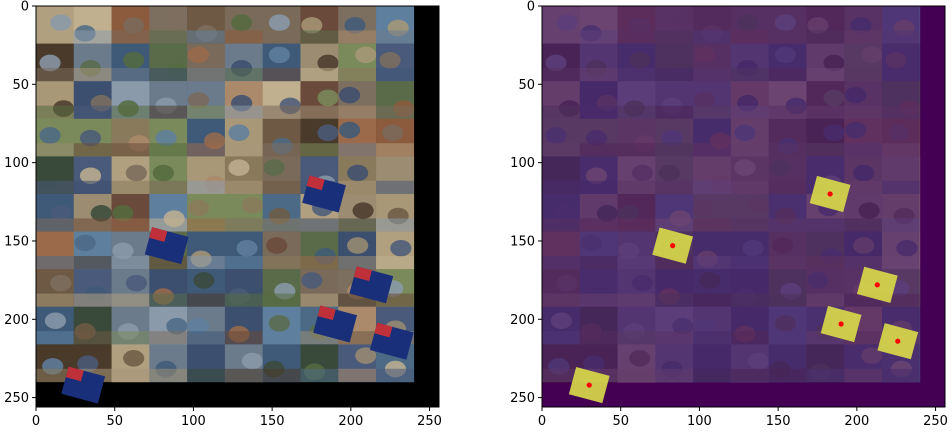 This screenshot has width=952, height=433. I want to click on x-tick-label: 200, so click(350, 421).